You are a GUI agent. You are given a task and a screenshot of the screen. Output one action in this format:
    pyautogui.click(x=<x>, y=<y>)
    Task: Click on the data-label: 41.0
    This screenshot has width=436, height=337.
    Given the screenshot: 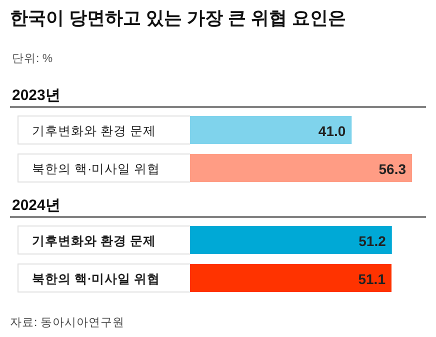 What is the action you would take?
    pyautogui.click(x=332, y=131)
    